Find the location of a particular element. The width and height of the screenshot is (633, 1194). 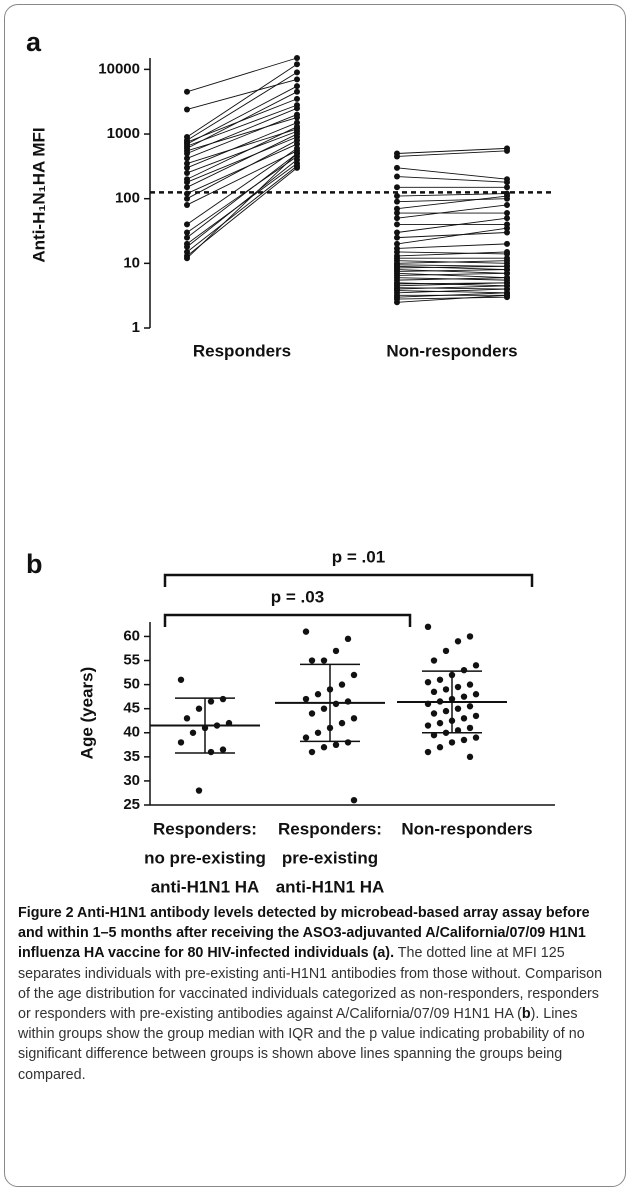

y-tick-label: 60 is located at coordinates (131, 635).